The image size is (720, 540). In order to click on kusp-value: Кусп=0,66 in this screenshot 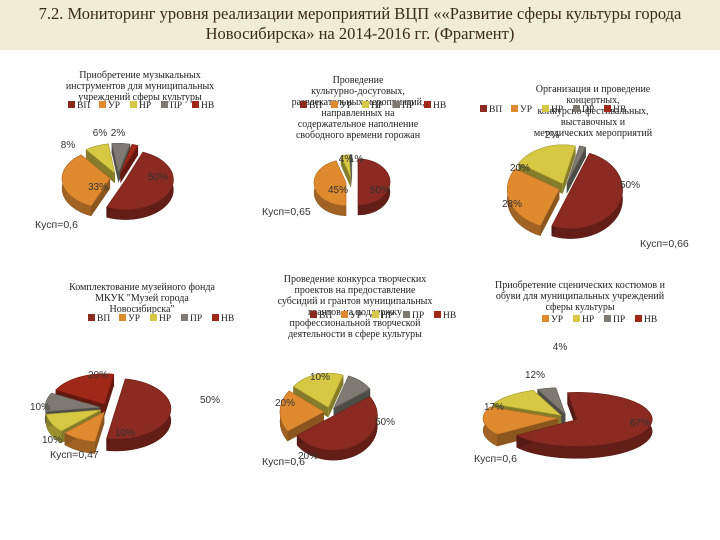, I will do `click(664, 244)`.